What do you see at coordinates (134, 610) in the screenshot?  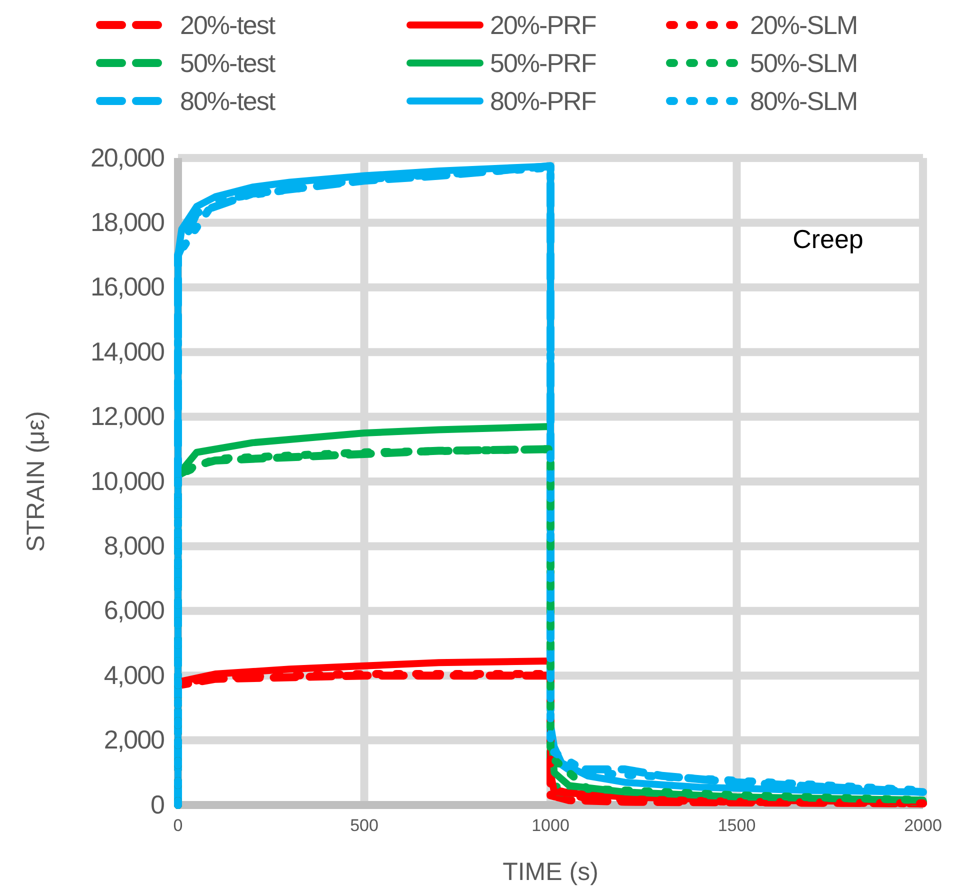 I see `y-tick-label: 6,000` at bounding box center [134, 610].